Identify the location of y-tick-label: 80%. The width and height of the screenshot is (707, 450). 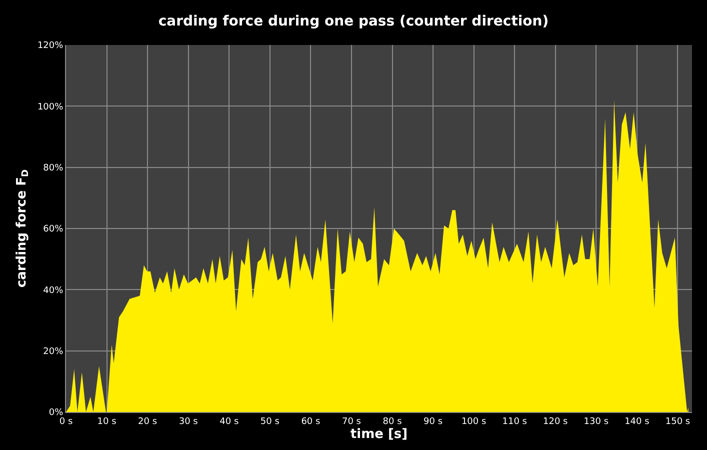
(53, 168).